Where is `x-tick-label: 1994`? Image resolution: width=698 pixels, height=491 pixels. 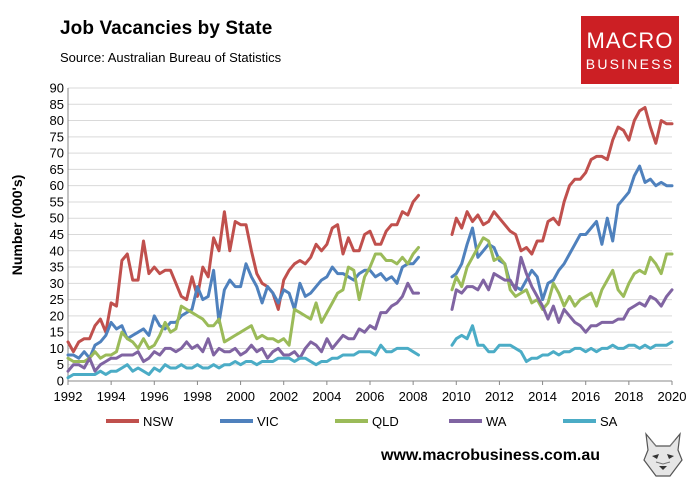
x-tick-label: 1994 is located at coordinates (111, 396).